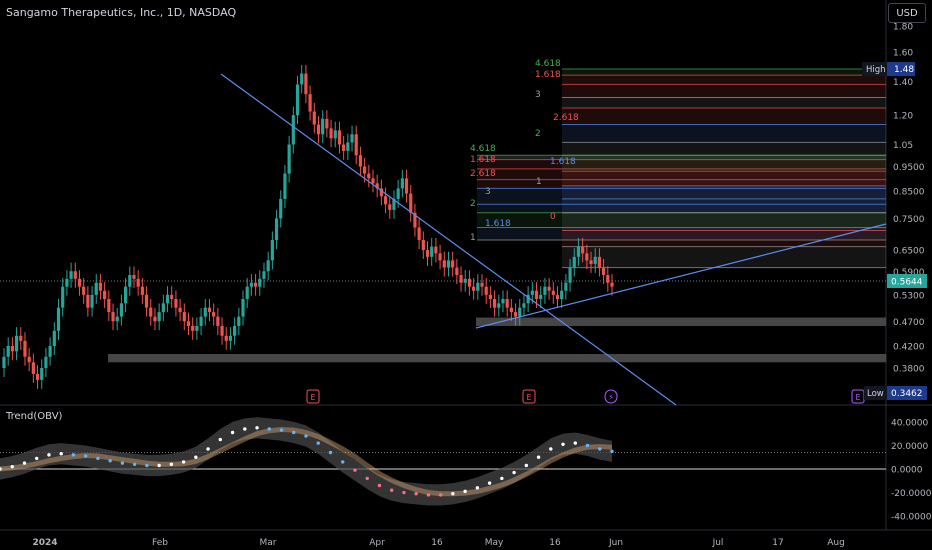 Image resolution: width=932 pixels, height=550 pixels. Describe the element at coordinates (907, 281) in the screenshot. I see `current-price-badge` at that location.